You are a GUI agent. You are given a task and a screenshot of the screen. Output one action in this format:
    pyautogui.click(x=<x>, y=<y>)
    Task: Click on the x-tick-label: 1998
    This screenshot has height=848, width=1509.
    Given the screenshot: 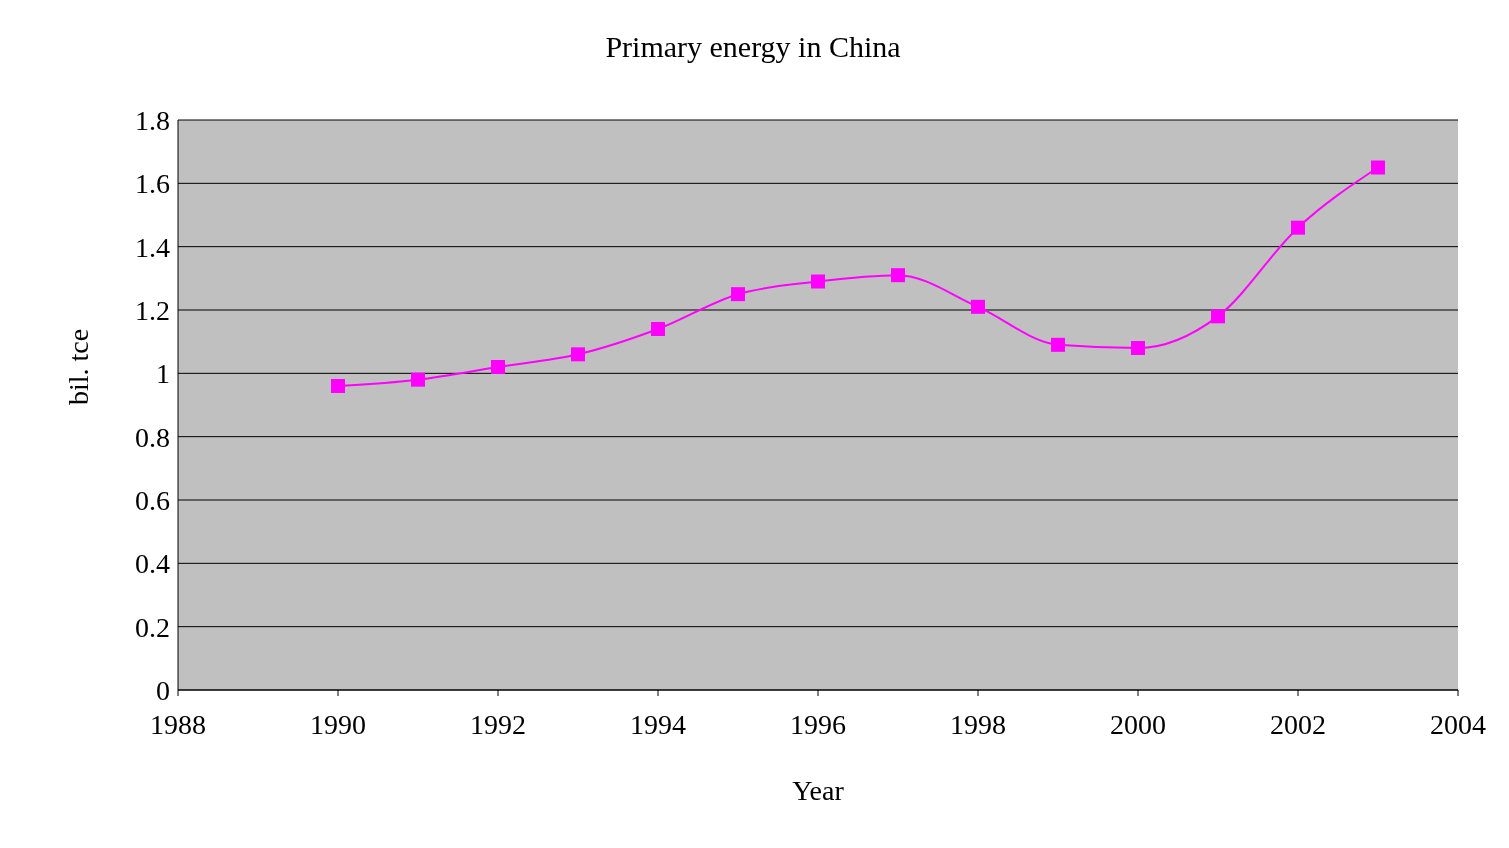 What is the action you would take?
    pyautogui.click(x=978, y=724)
    